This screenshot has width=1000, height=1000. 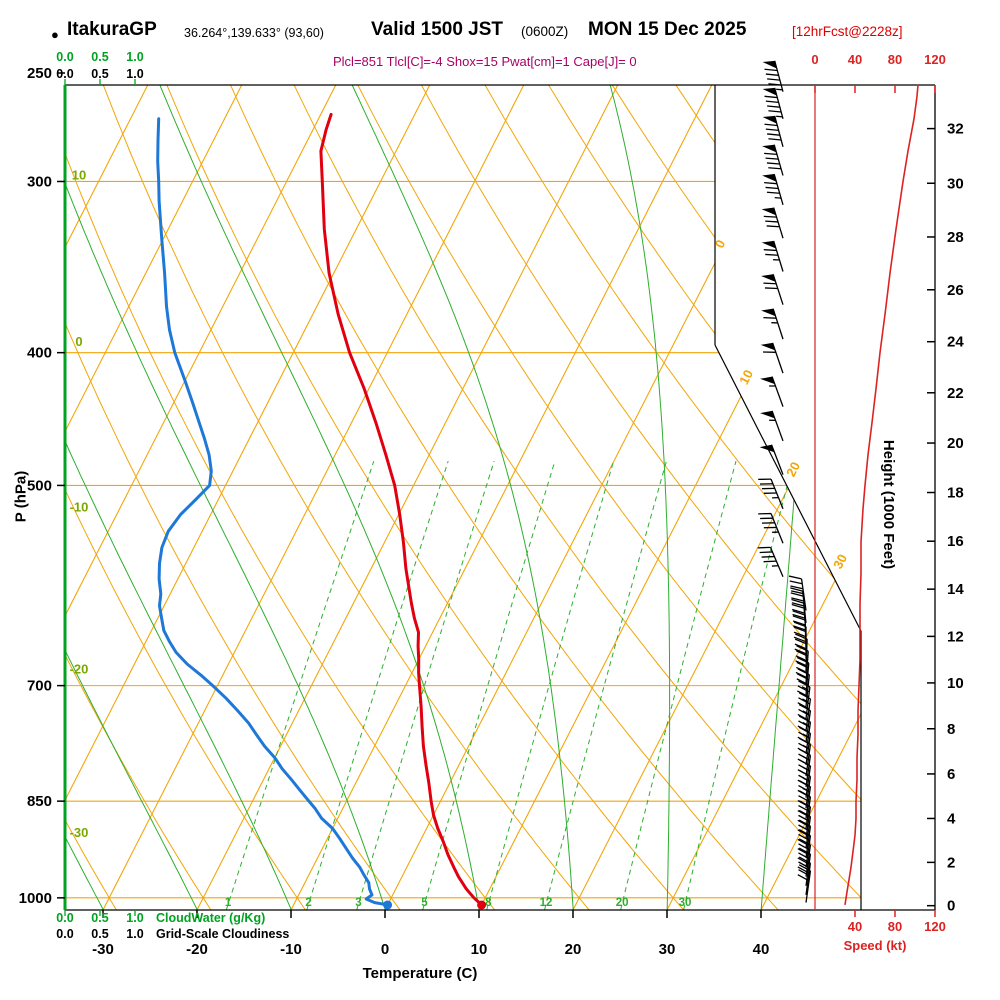 What do you see at coordinates (955, 493) in the screenshot?
I see `svg-text: 18` at bounding box center [955, 493].